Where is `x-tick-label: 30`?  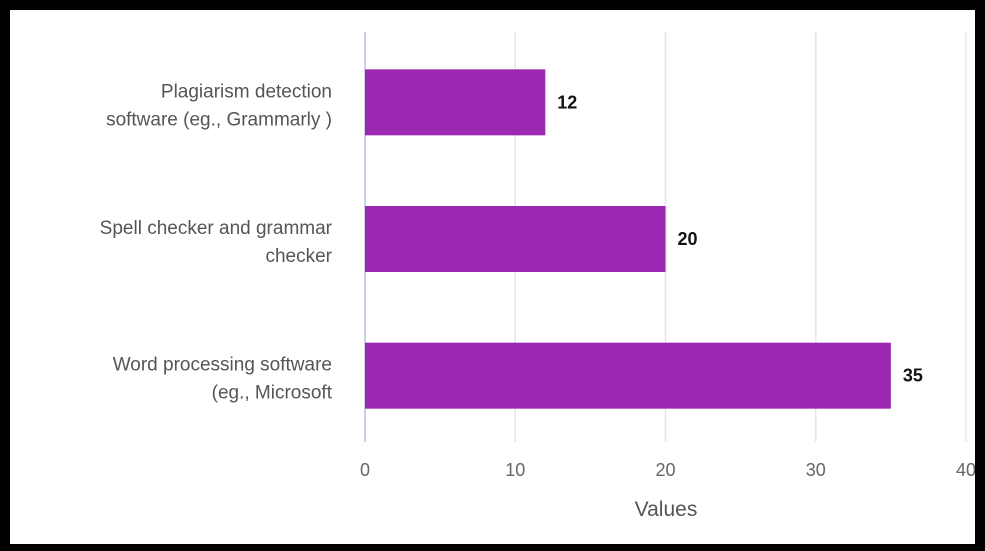 x-tick-label: 30 is located at coordinates (816, 470).